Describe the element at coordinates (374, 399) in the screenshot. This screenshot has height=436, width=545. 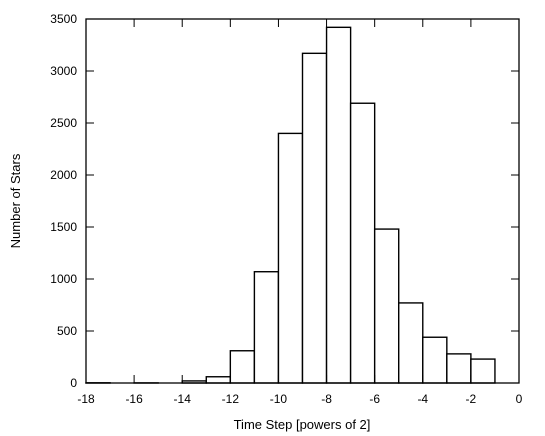
I see `x-tick-label-6: -6` at that location.